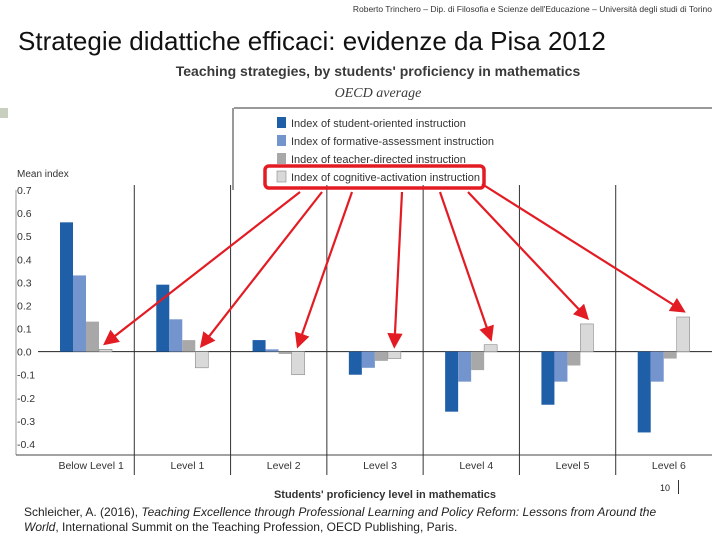 The height and width of the screenshot is (540, 720). Describe the element at coordinates (24, 283) in the screenshot. I see `y-tick-label: 0.3` at that location.